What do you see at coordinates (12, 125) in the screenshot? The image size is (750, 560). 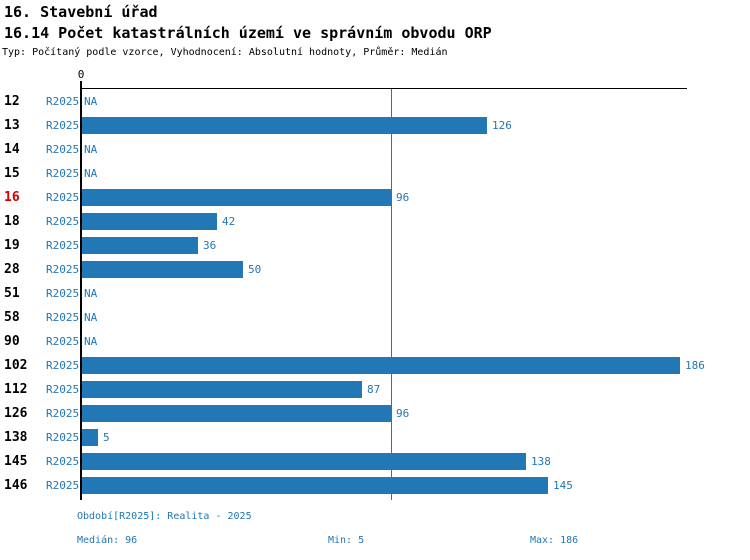 I see `row-category-label: 13` at bounding box center [12, 125].